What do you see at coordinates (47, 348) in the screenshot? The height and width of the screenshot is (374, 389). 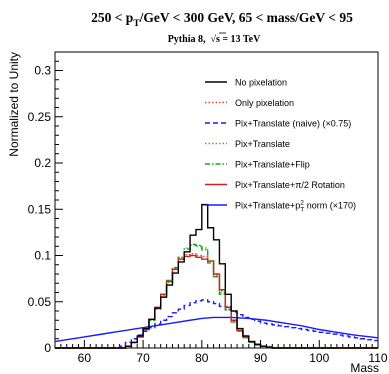 I see `y-tick-label: 0` at bounding box center [47, 348].